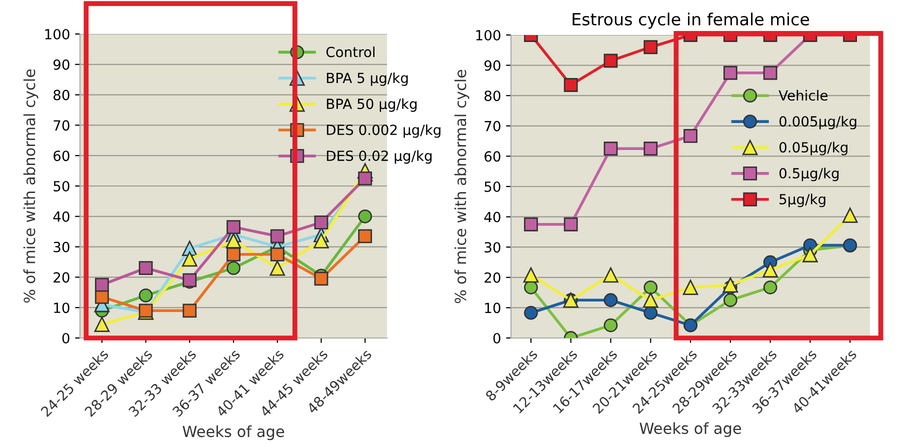  Describe the element at coordinates (809, 175) in the screenshot. I see `legend-label: 0.5μg/kg` at that location.